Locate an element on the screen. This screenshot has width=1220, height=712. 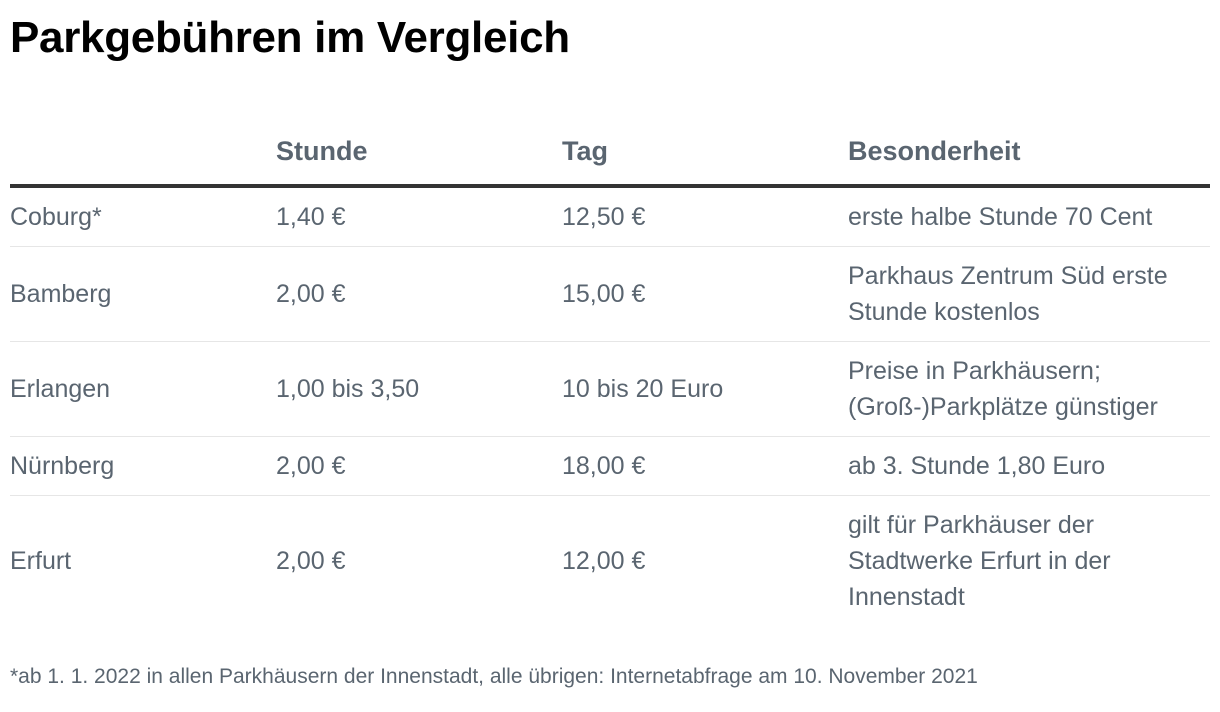
cell-day: 18,00 € is located at coordinates (705, 466).